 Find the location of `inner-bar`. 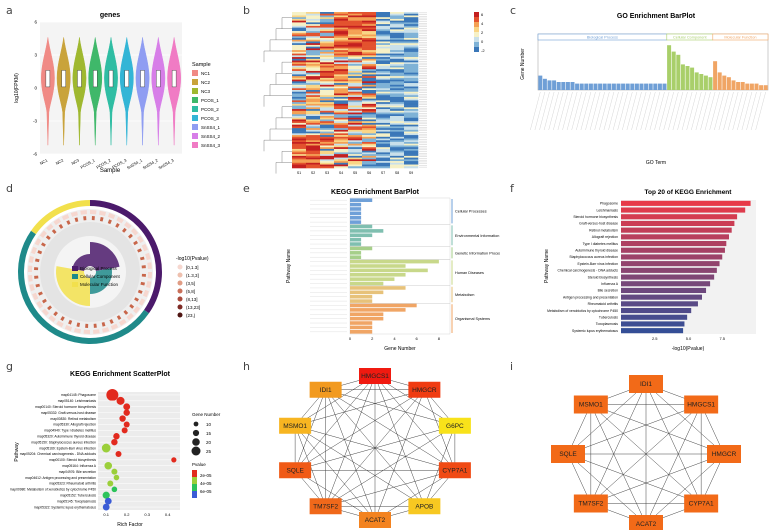

inner-bar is located at coordinates (105, 256).